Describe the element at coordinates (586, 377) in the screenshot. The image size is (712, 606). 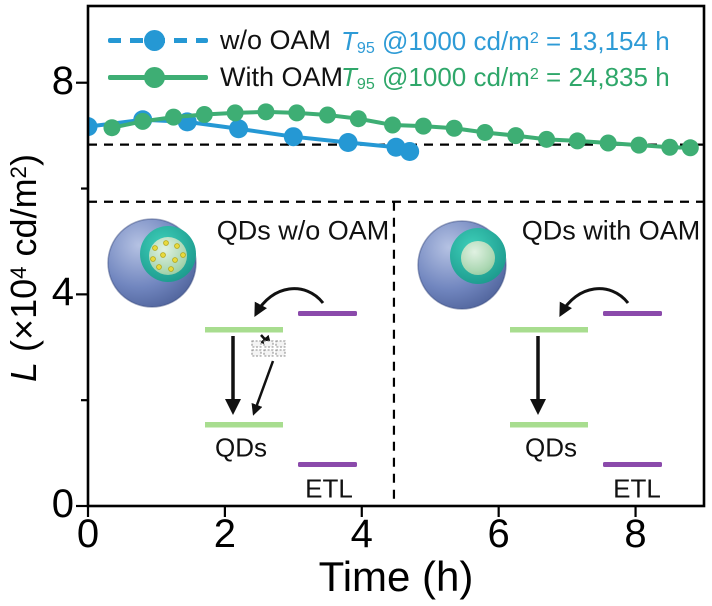
I see `inset-right-energy-diagram` at that location.